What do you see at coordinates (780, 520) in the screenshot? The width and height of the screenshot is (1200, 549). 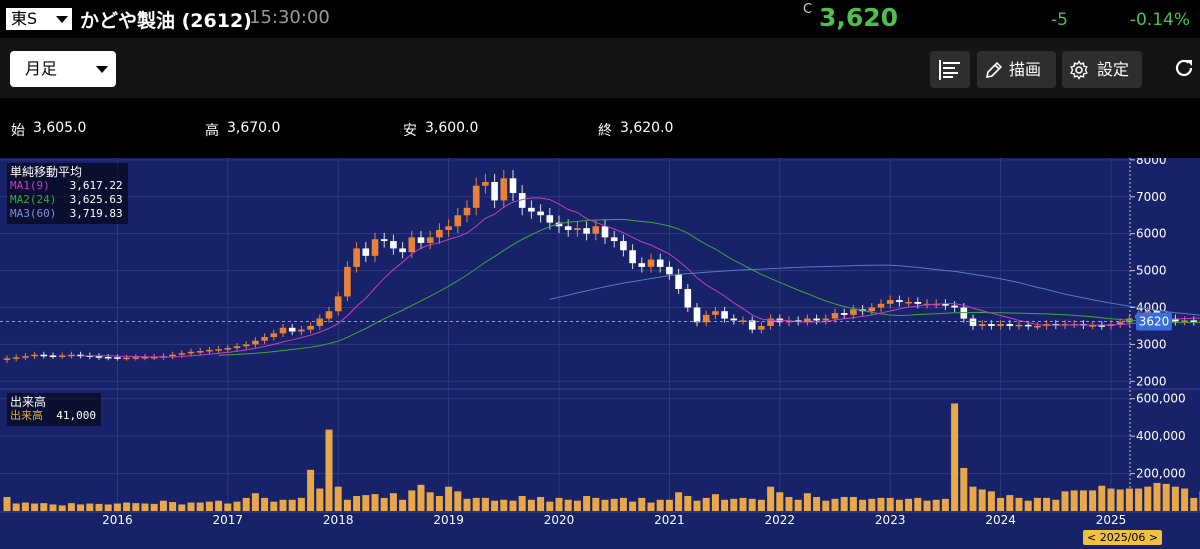 I see `x-tick-label: 2022` at bounding box center [780, 520].